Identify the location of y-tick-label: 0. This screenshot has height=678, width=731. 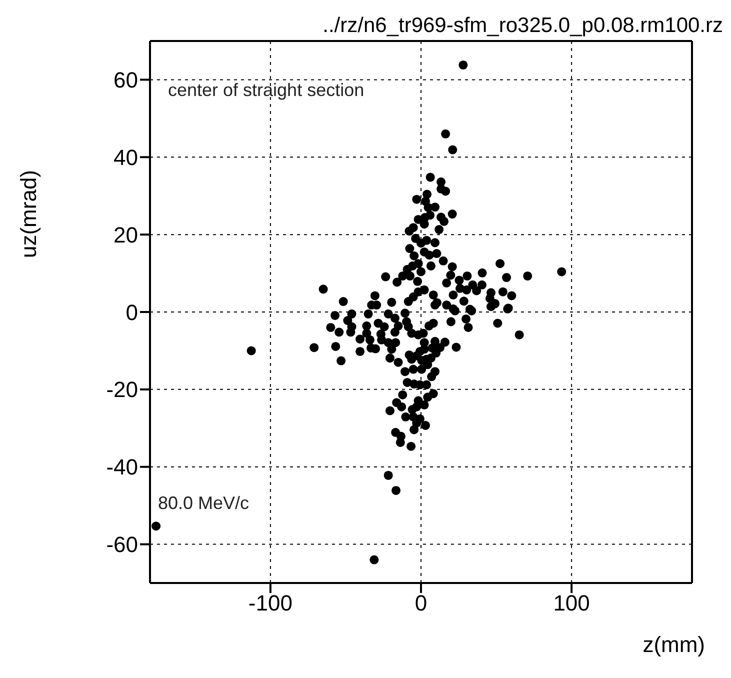
(132, 312).